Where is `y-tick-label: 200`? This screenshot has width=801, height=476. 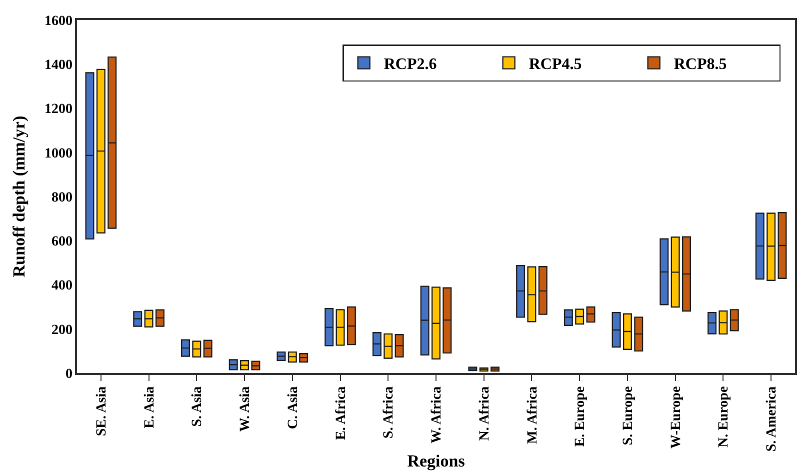
y-tick-label: 200 is located at coordinates (61, 330).